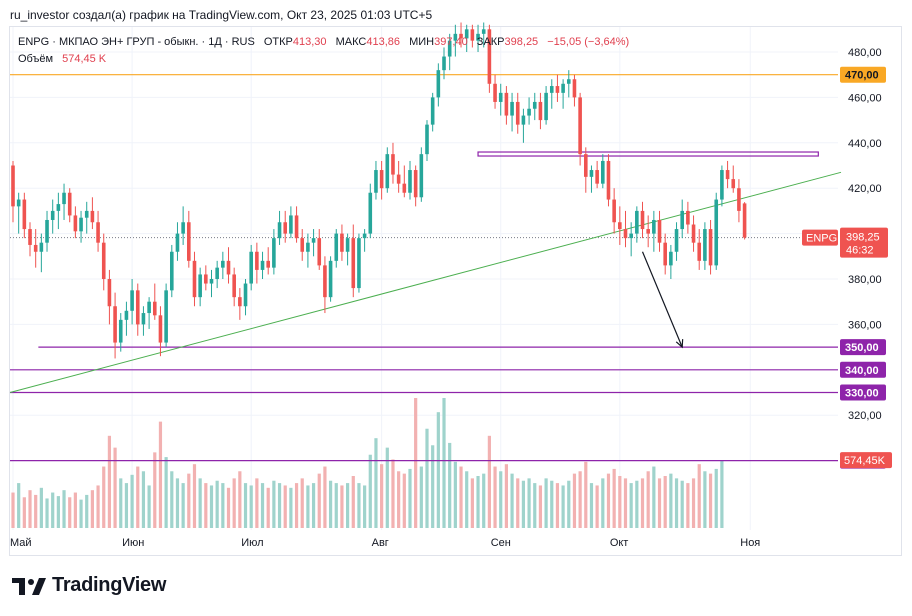 The width and height of the screenshot is (912, 616). I want to click on volume-label: Объём, so click(36, 59).